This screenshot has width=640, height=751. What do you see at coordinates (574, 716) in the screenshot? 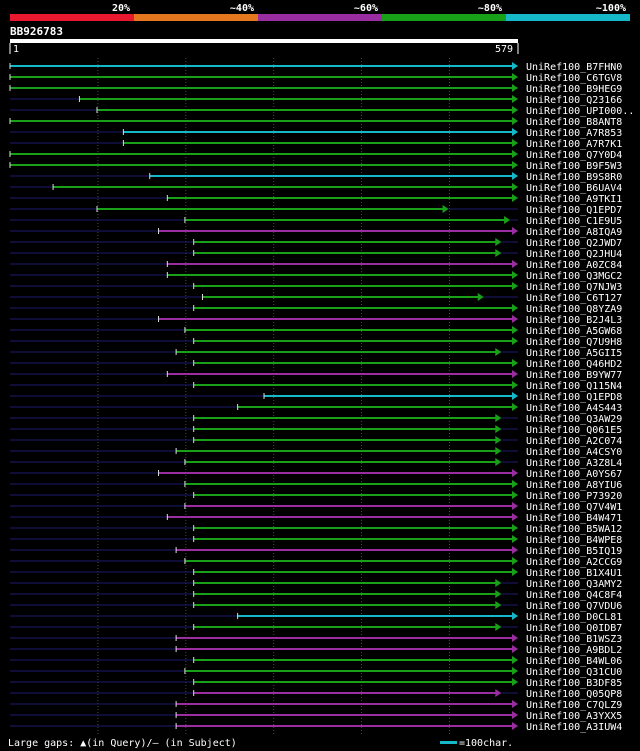
I see `hit-label: UniRef100_A3YXX5` at bounding box center [574, 716].